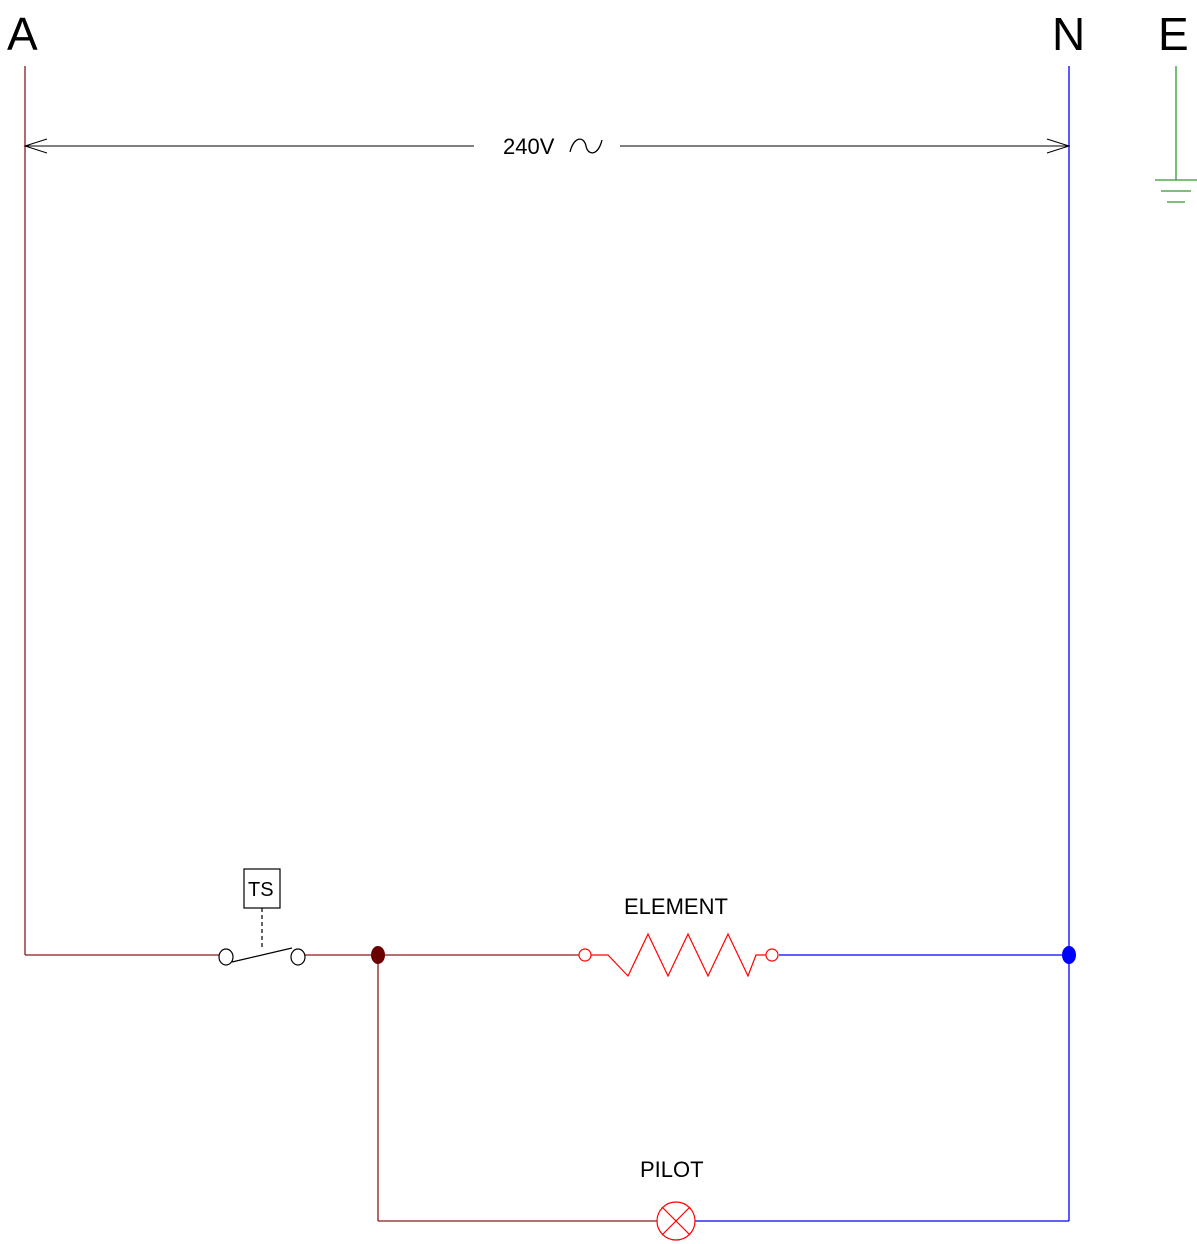 This screenshot has height=1244, width=1197. I want to click on supply-voltage-label: 240V, so click(529, 146).